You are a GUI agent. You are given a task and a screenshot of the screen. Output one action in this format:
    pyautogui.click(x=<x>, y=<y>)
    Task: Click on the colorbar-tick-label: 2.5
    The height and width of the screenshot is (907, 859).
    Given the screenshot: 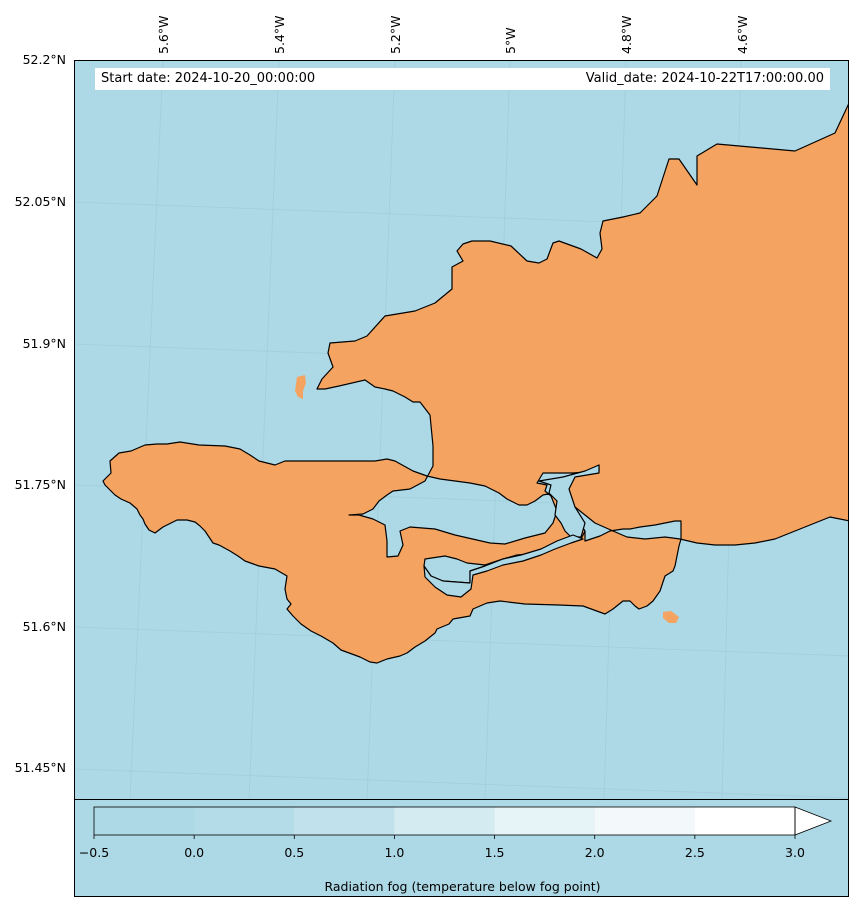 What is the action you would take?
    pyautogui.click(x=694, y=852)
    